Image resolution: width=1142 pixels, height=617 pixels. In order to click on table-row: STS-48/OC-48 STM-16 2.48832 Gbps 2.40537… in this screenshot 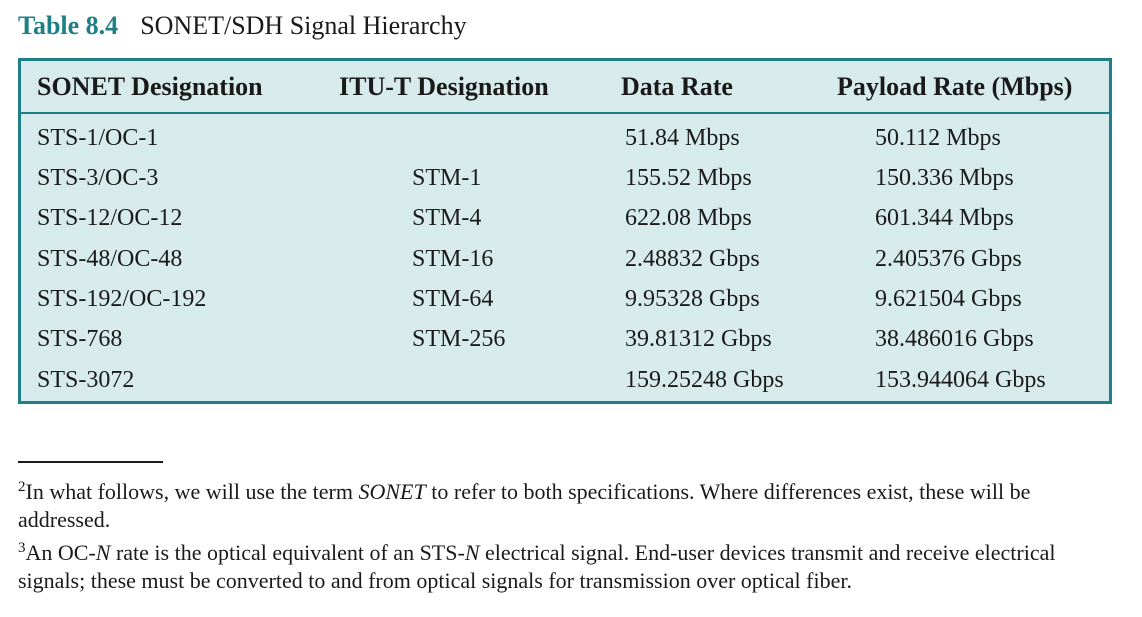, I will do `click(565, 259)`.